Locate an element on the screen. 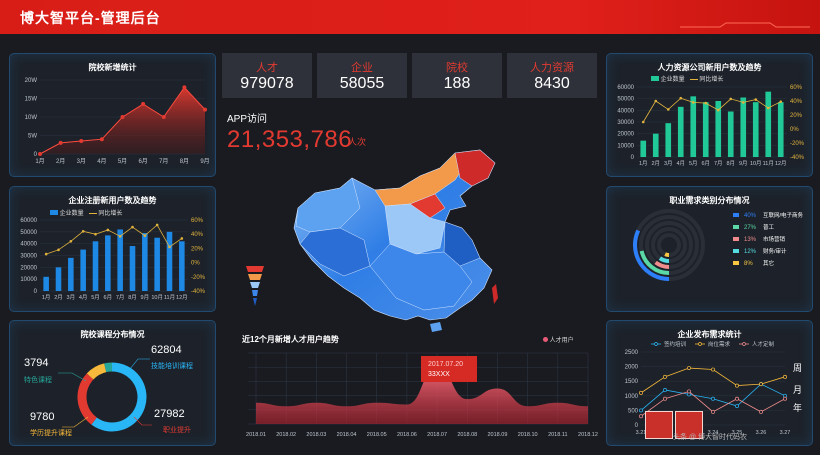 The width and height of the screenshot is (820, 455). map-region-taiwan is located at coordinates (495, 294).